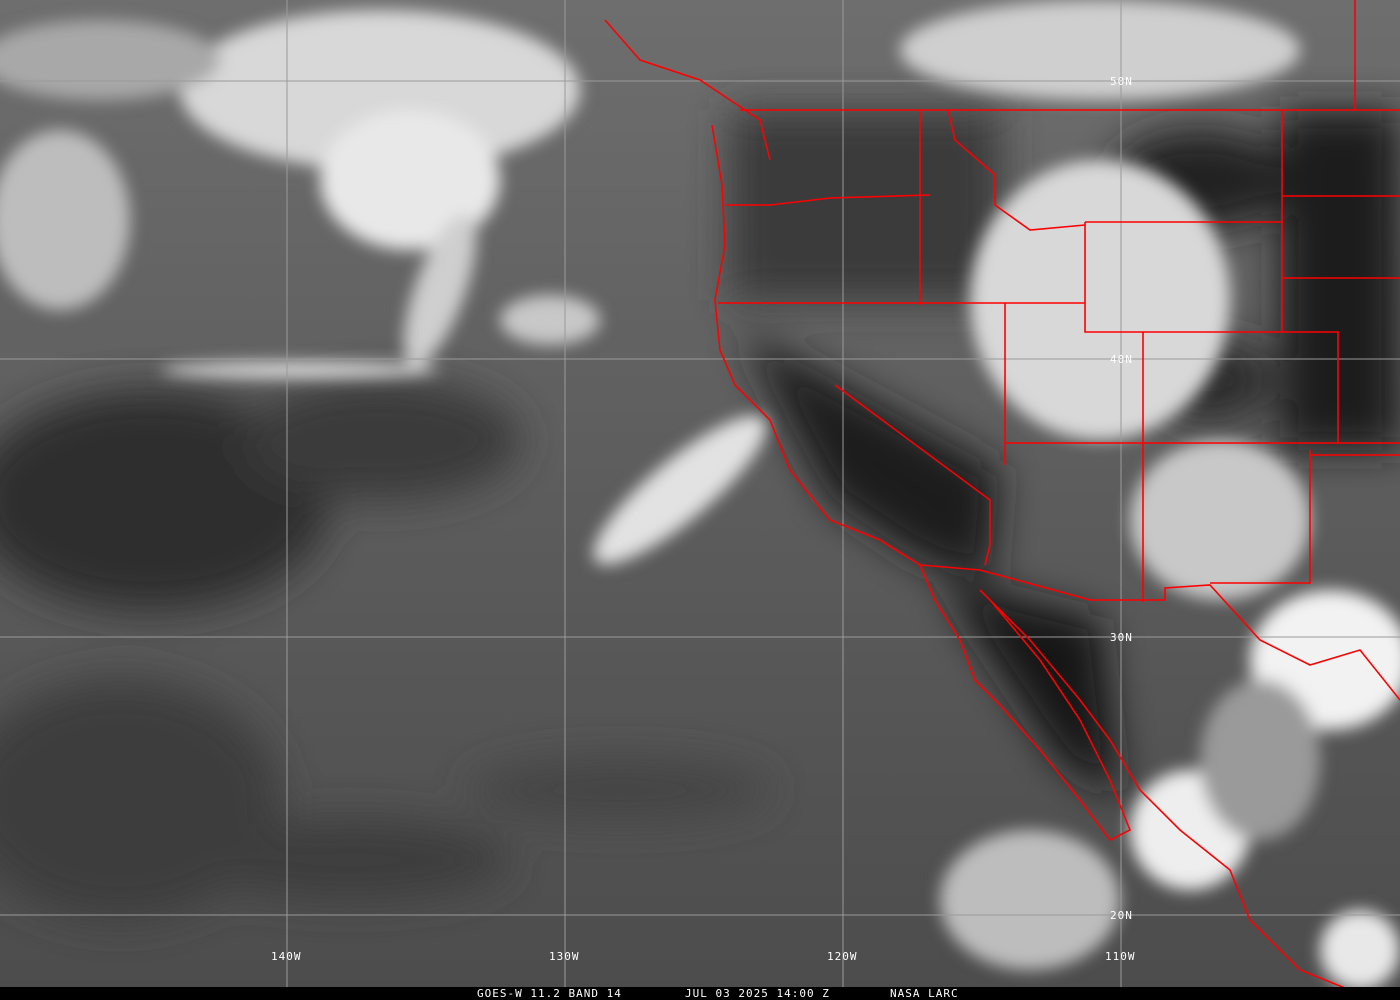 The width and height of the screenshot is (1400, 1000). Describe the element at coordinates (1120, 956) in the screenshot. I see `longitude-label: 110W` at that location.